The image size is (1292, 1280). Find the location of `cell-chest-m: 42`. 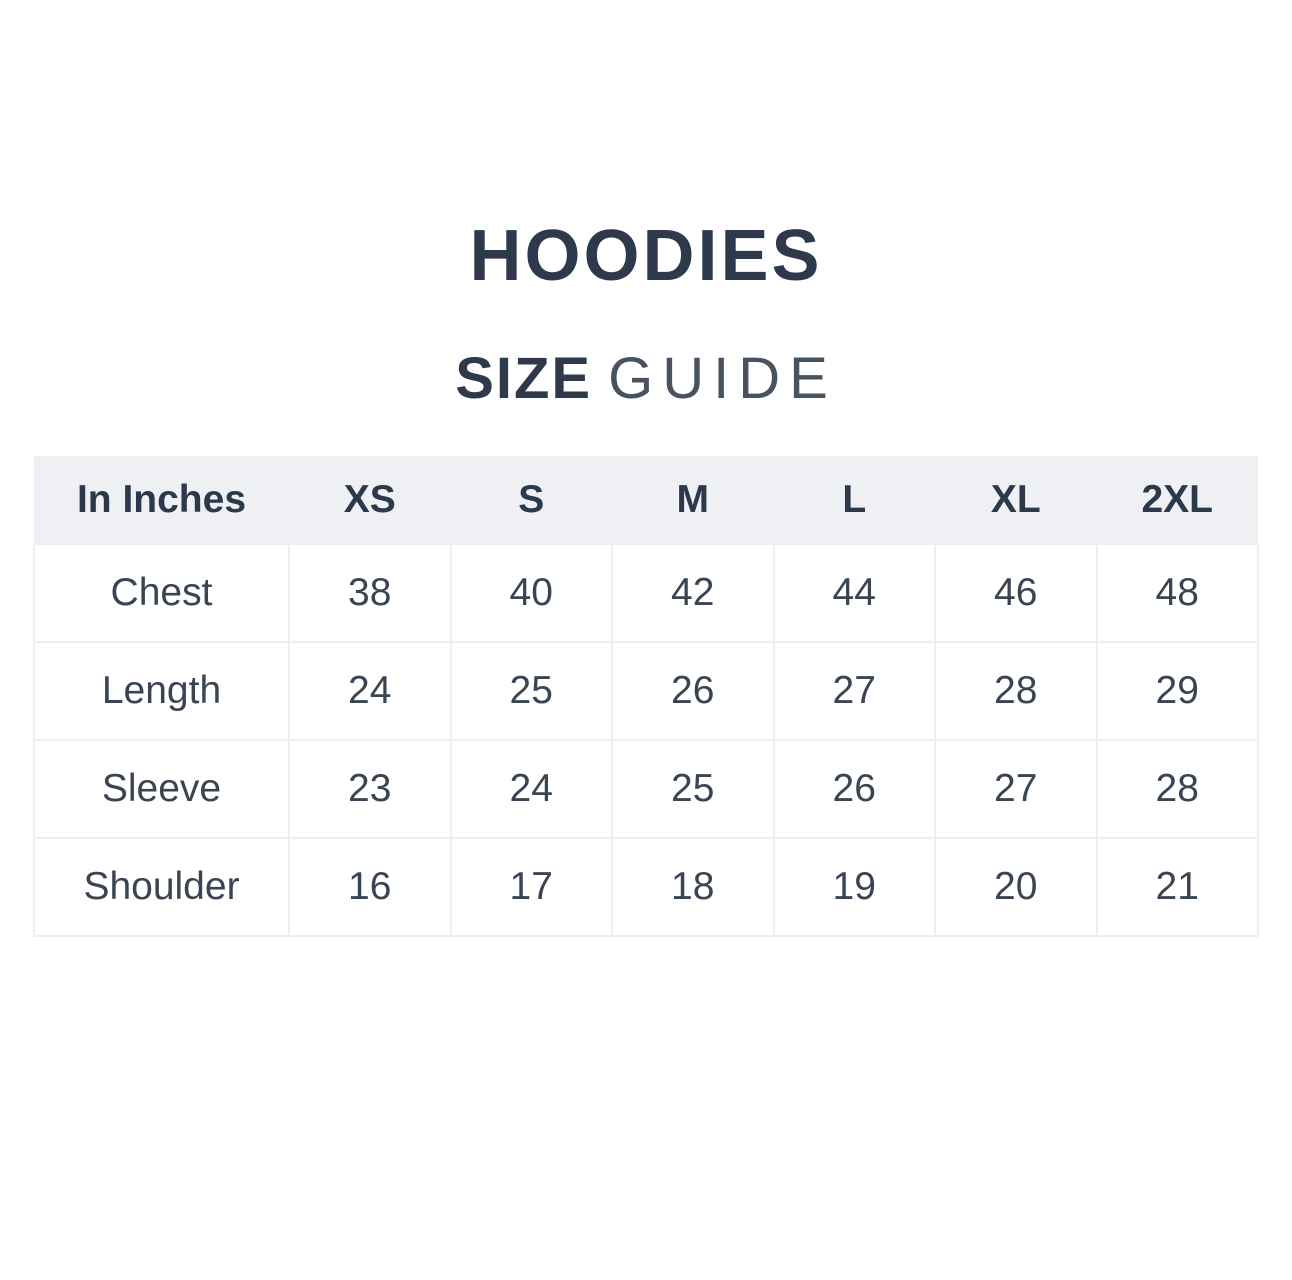

cell-chest-m: 42 is located at coordinates (693, 593).